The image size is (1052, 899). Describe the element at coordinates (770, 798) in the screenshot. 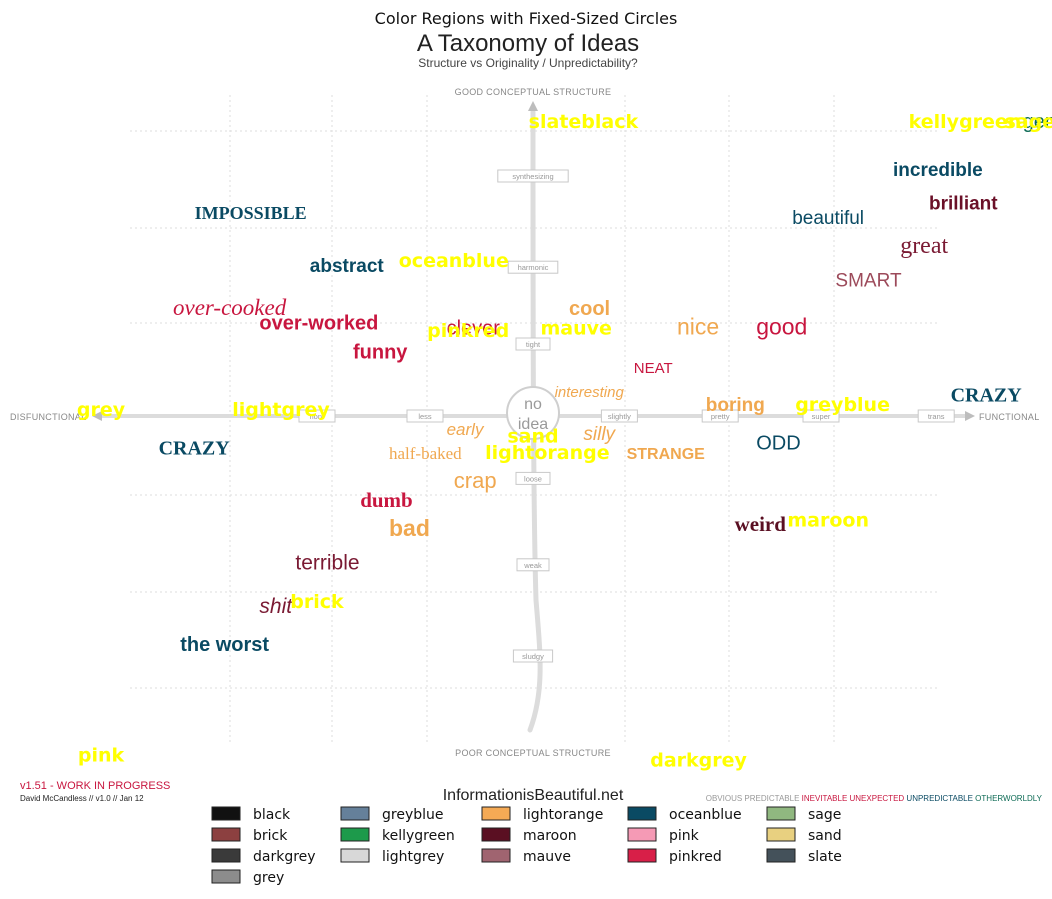

I see `credit-scale-predictable: PREDICTABLE` at that location.